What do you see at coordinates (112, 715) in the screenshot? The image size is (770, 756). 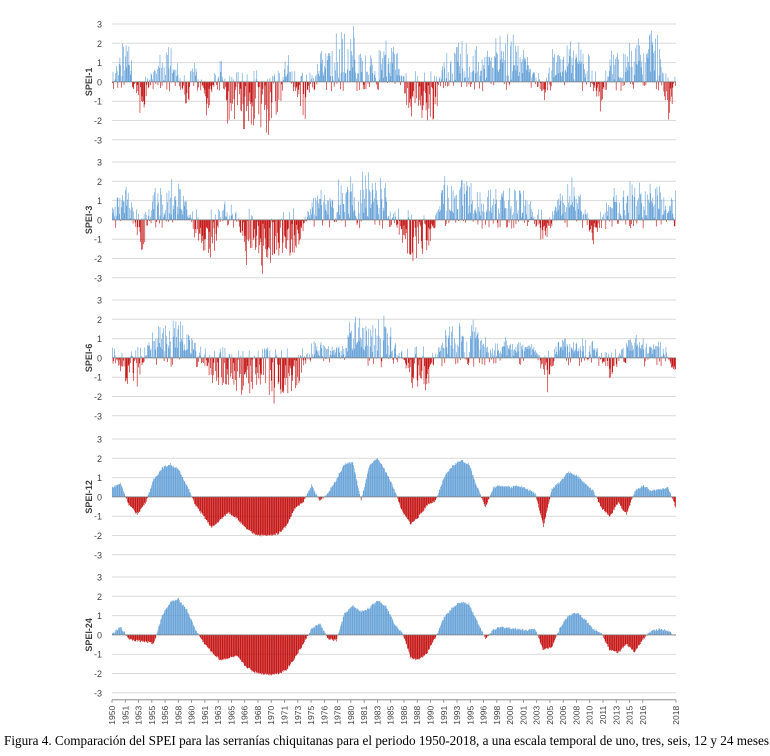 I see `x-tick-label: 1950` at bounding box center [112, 715].